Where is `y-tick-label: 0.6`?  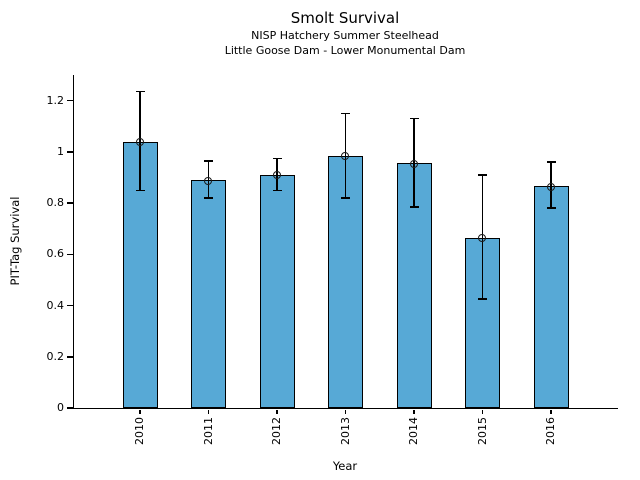
y-tick-label: 0.6 is located at coordinates (55, 254).